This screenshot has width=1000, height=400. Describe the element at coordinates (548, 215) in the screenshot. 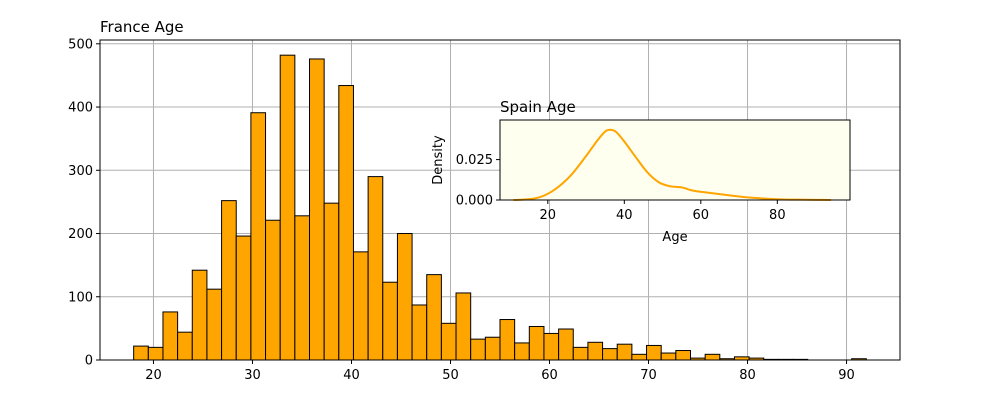

I see `inset-x-tick-label: 20` at that location.